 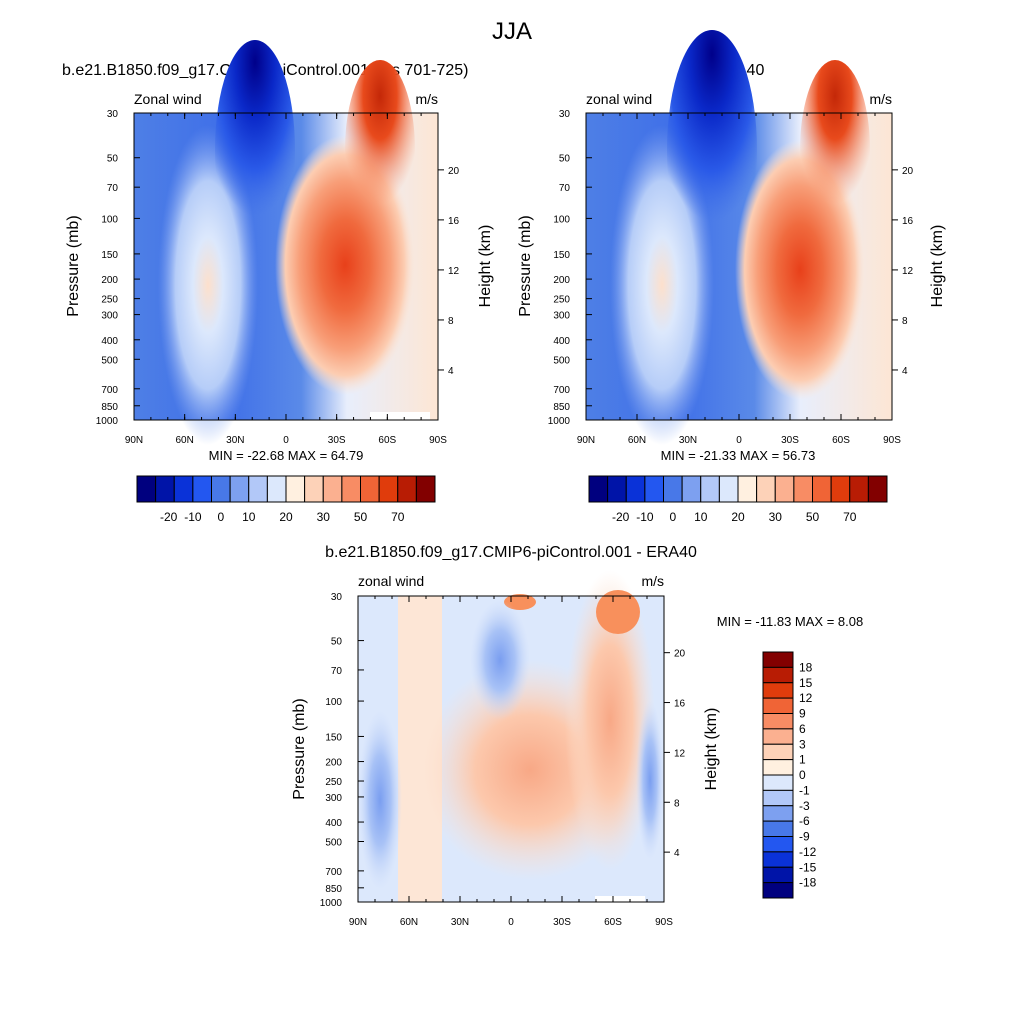 I want to click on panel2-x-ticks: 90N 60N 30N 0 30S 60S 90S, so click(x=739, y=279).